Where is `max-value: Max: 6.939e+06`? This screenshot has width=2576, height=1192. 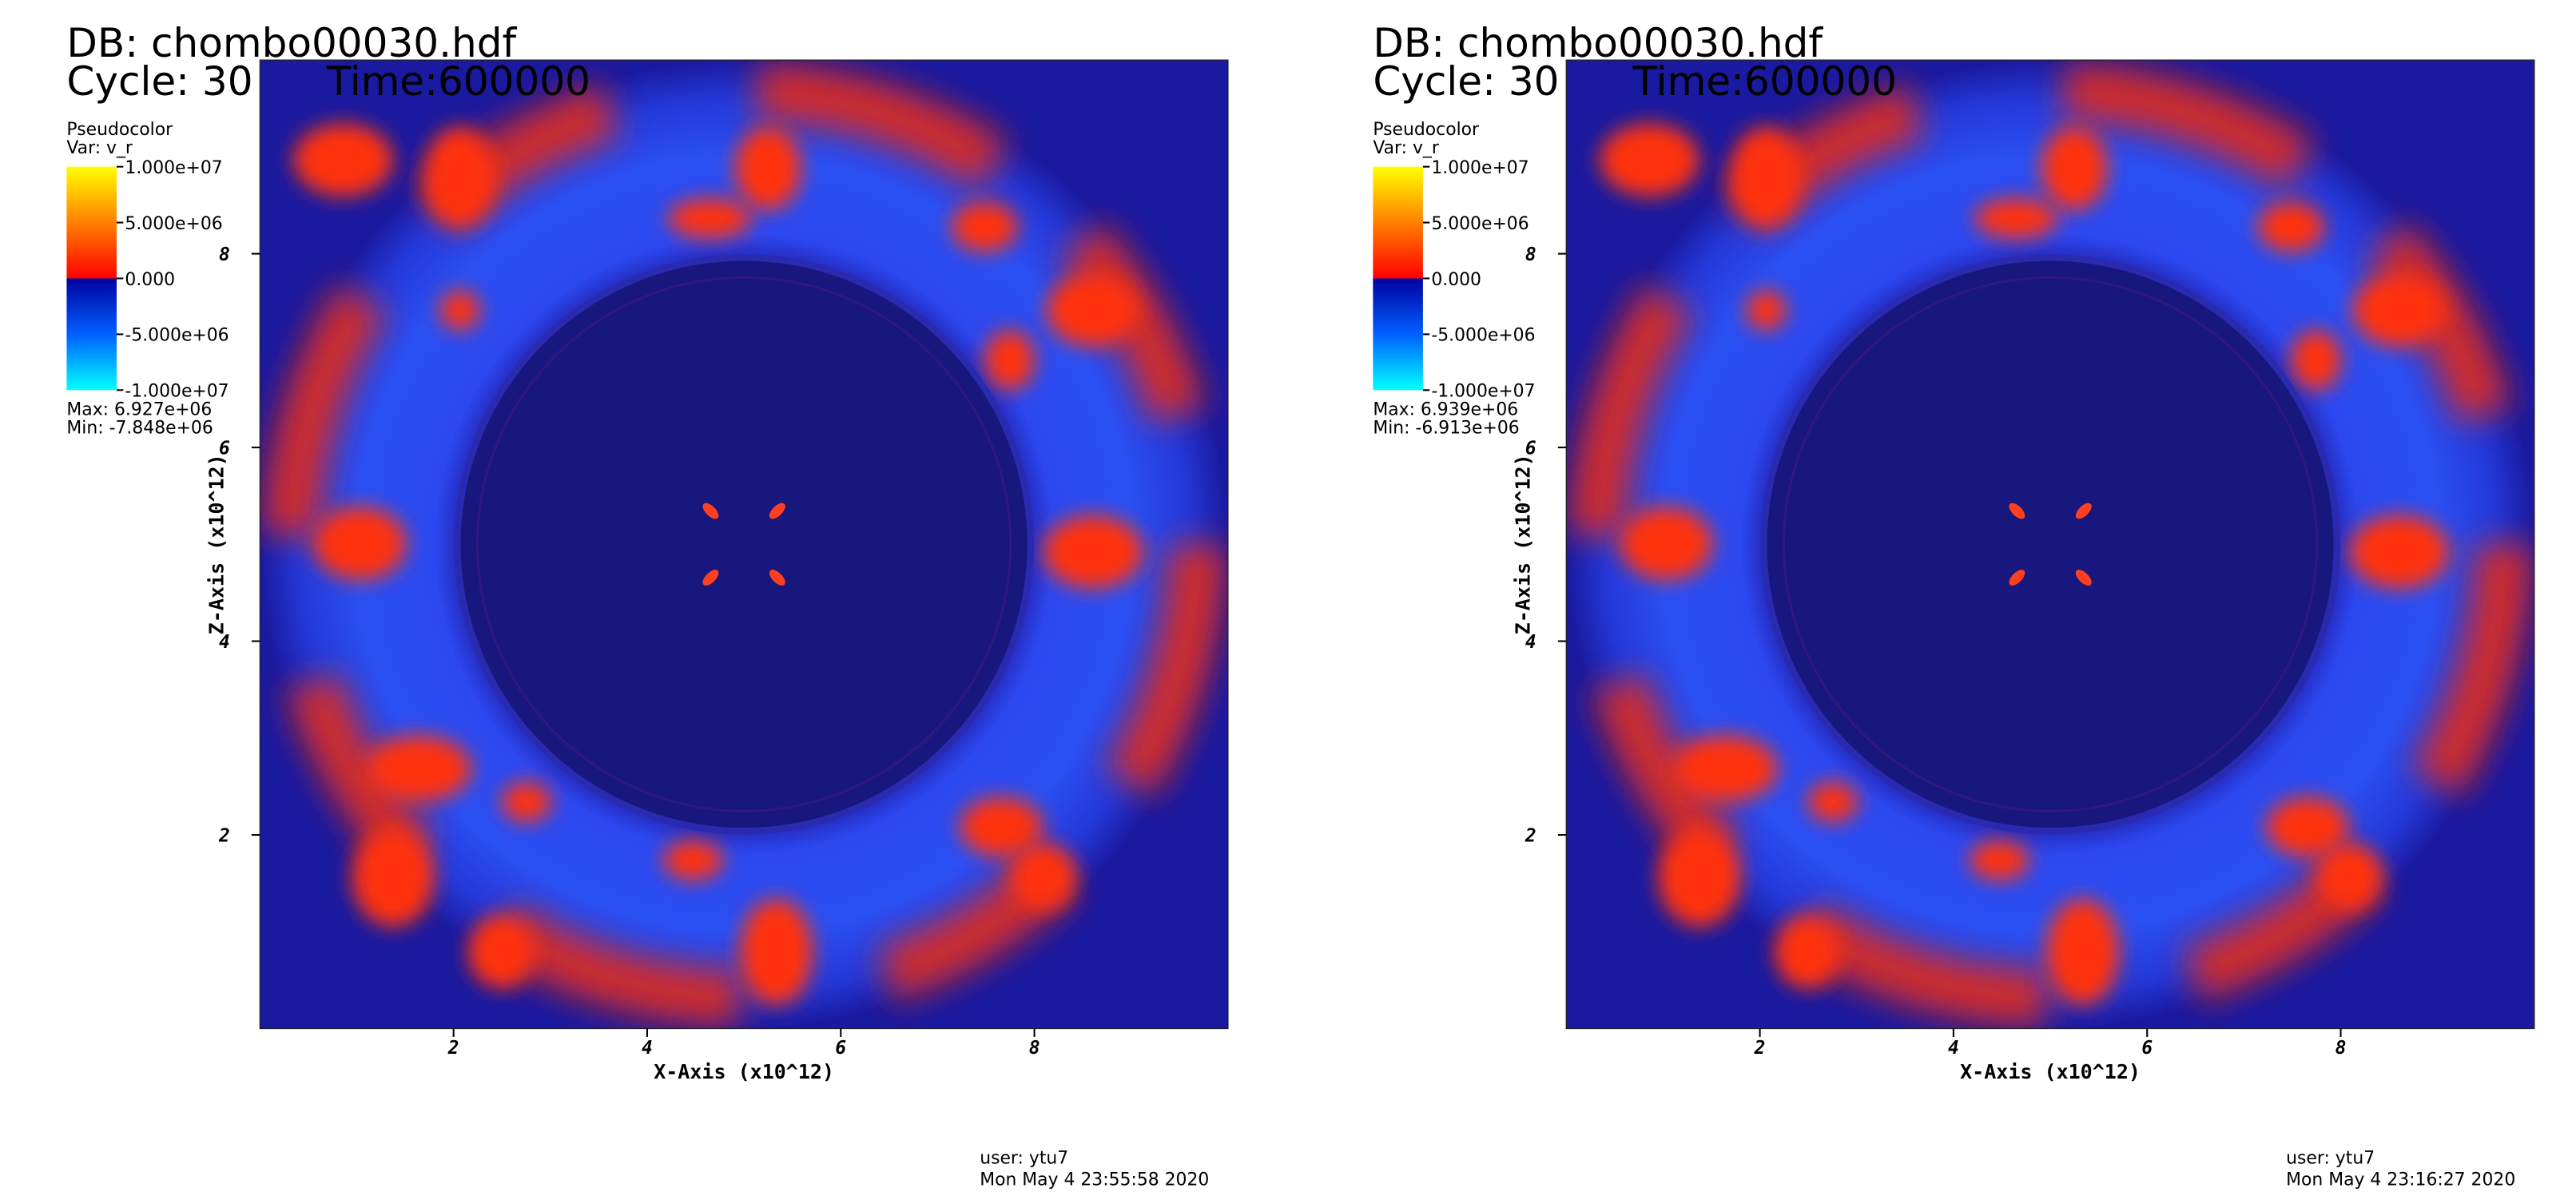 max-value: Max: 6.939e+06 is located at coordinates (1445, 410).